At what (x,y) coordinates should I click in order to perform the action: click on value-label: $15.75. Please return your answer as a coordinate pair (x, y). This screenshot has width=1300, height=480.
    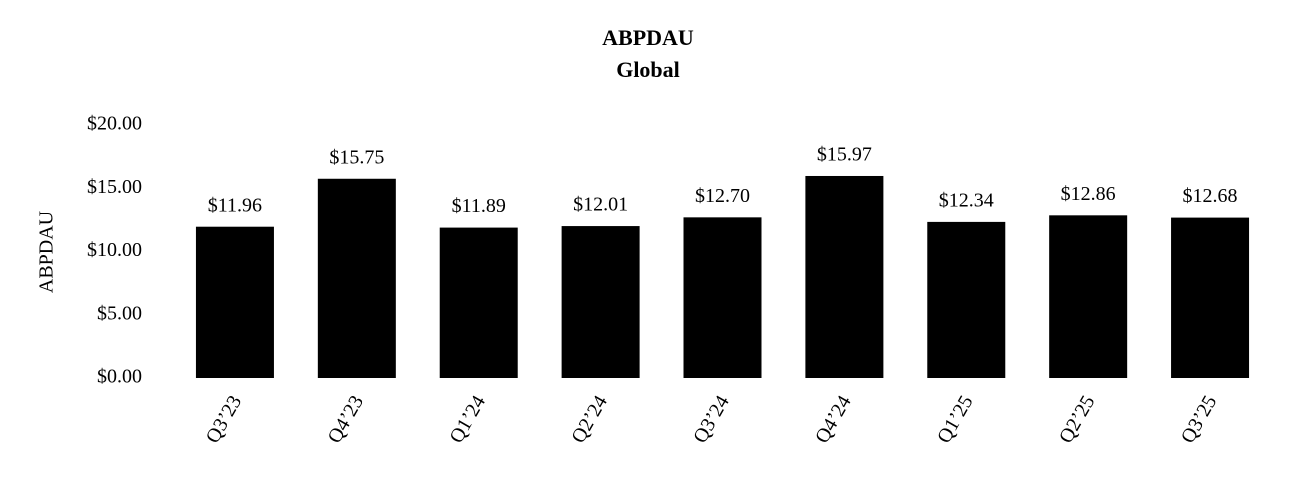
    Looking at the image, I should click on (356, 157).